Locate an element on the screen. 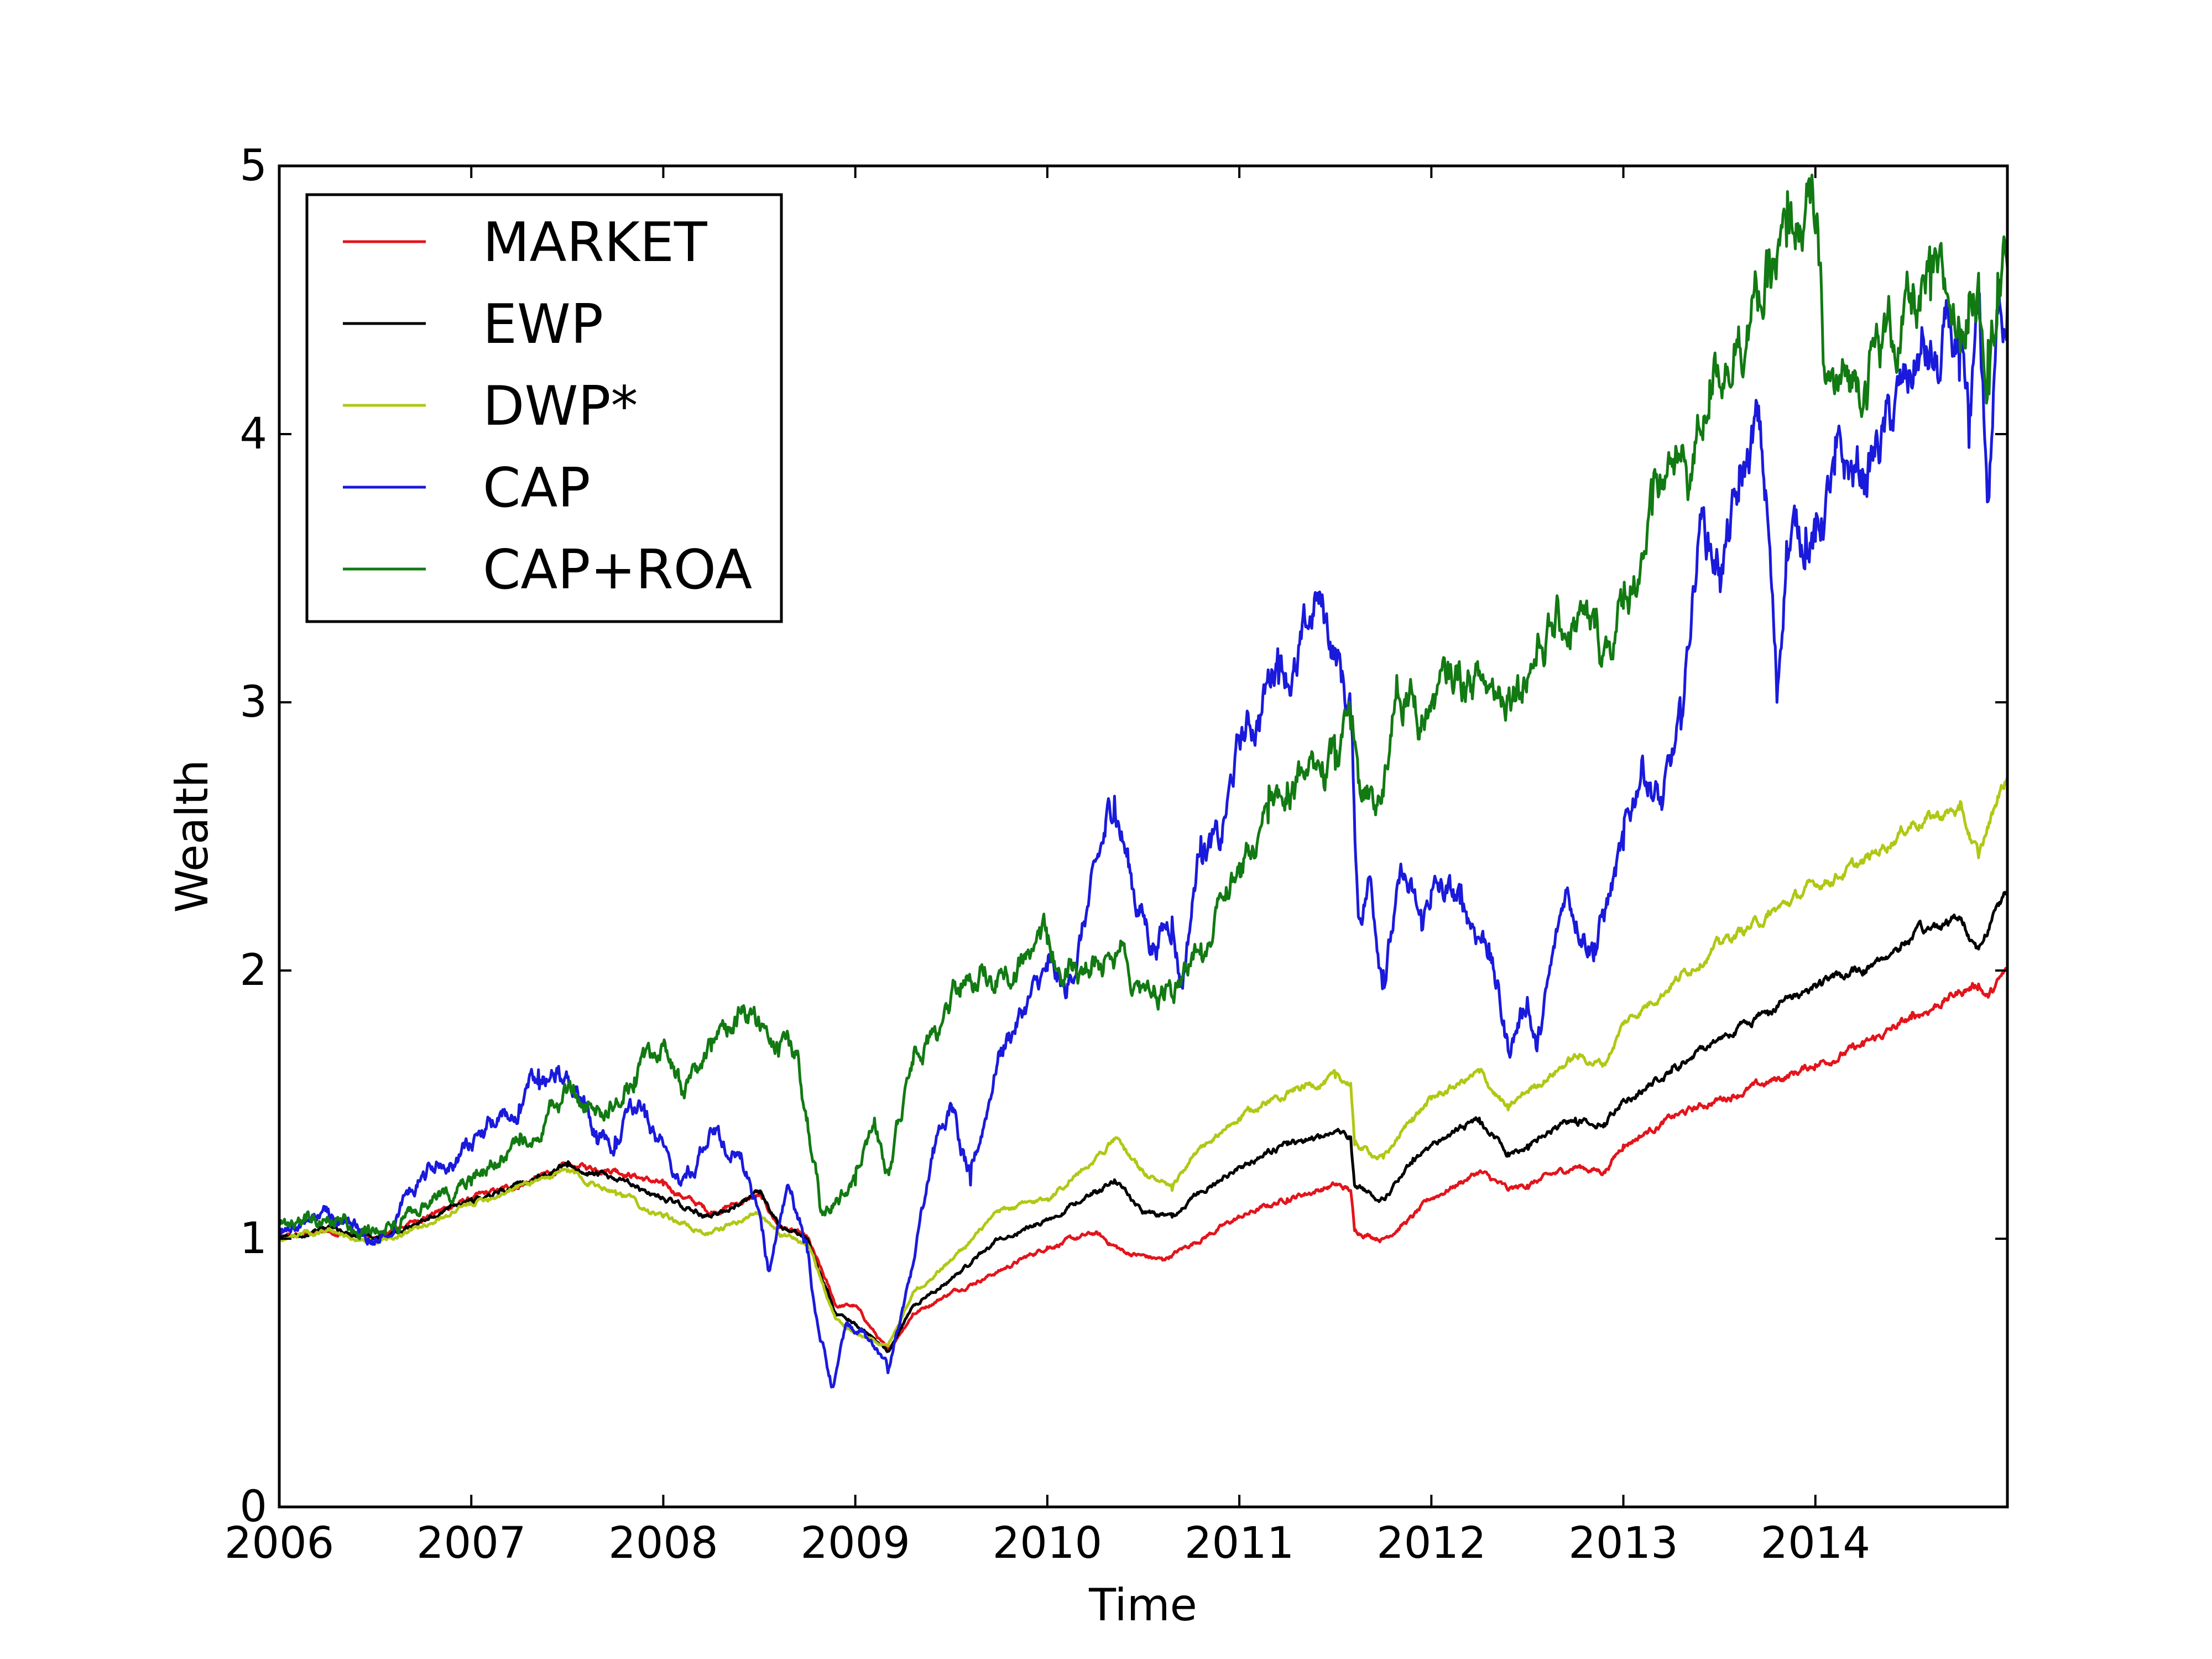 This screenshot has width=2212, height=1659. x-tick-label: 2011 is located at coordinates (1240, 1544).